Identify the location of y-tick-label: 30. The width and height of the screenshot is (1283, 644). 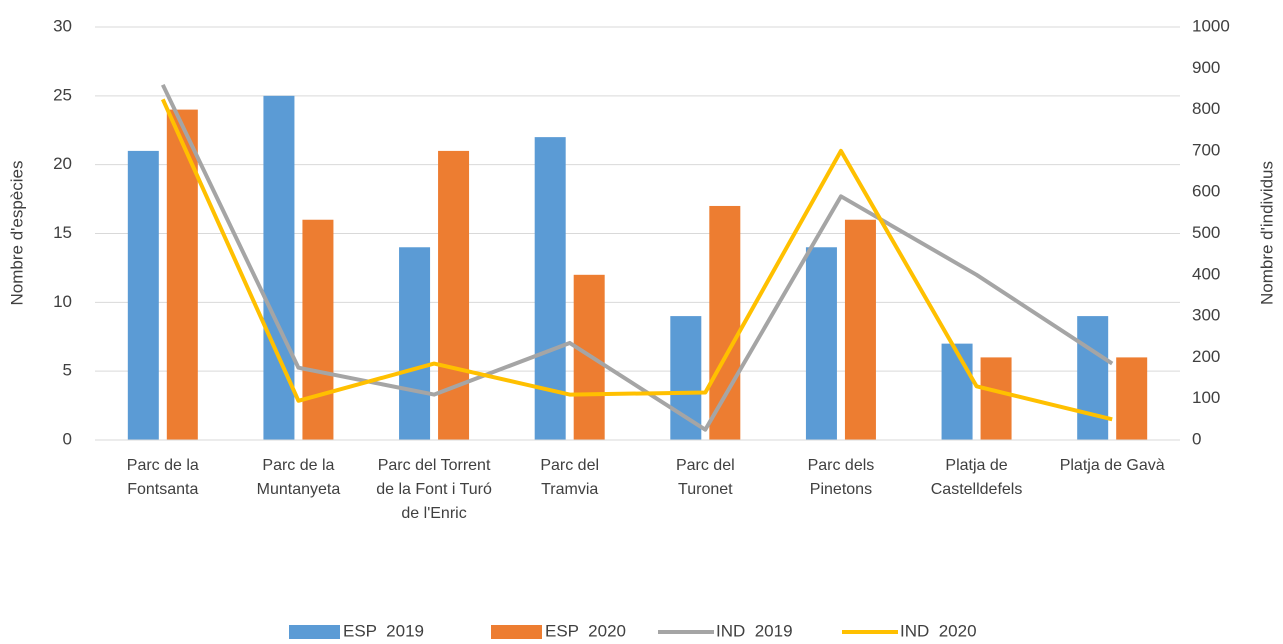
(62, 25).